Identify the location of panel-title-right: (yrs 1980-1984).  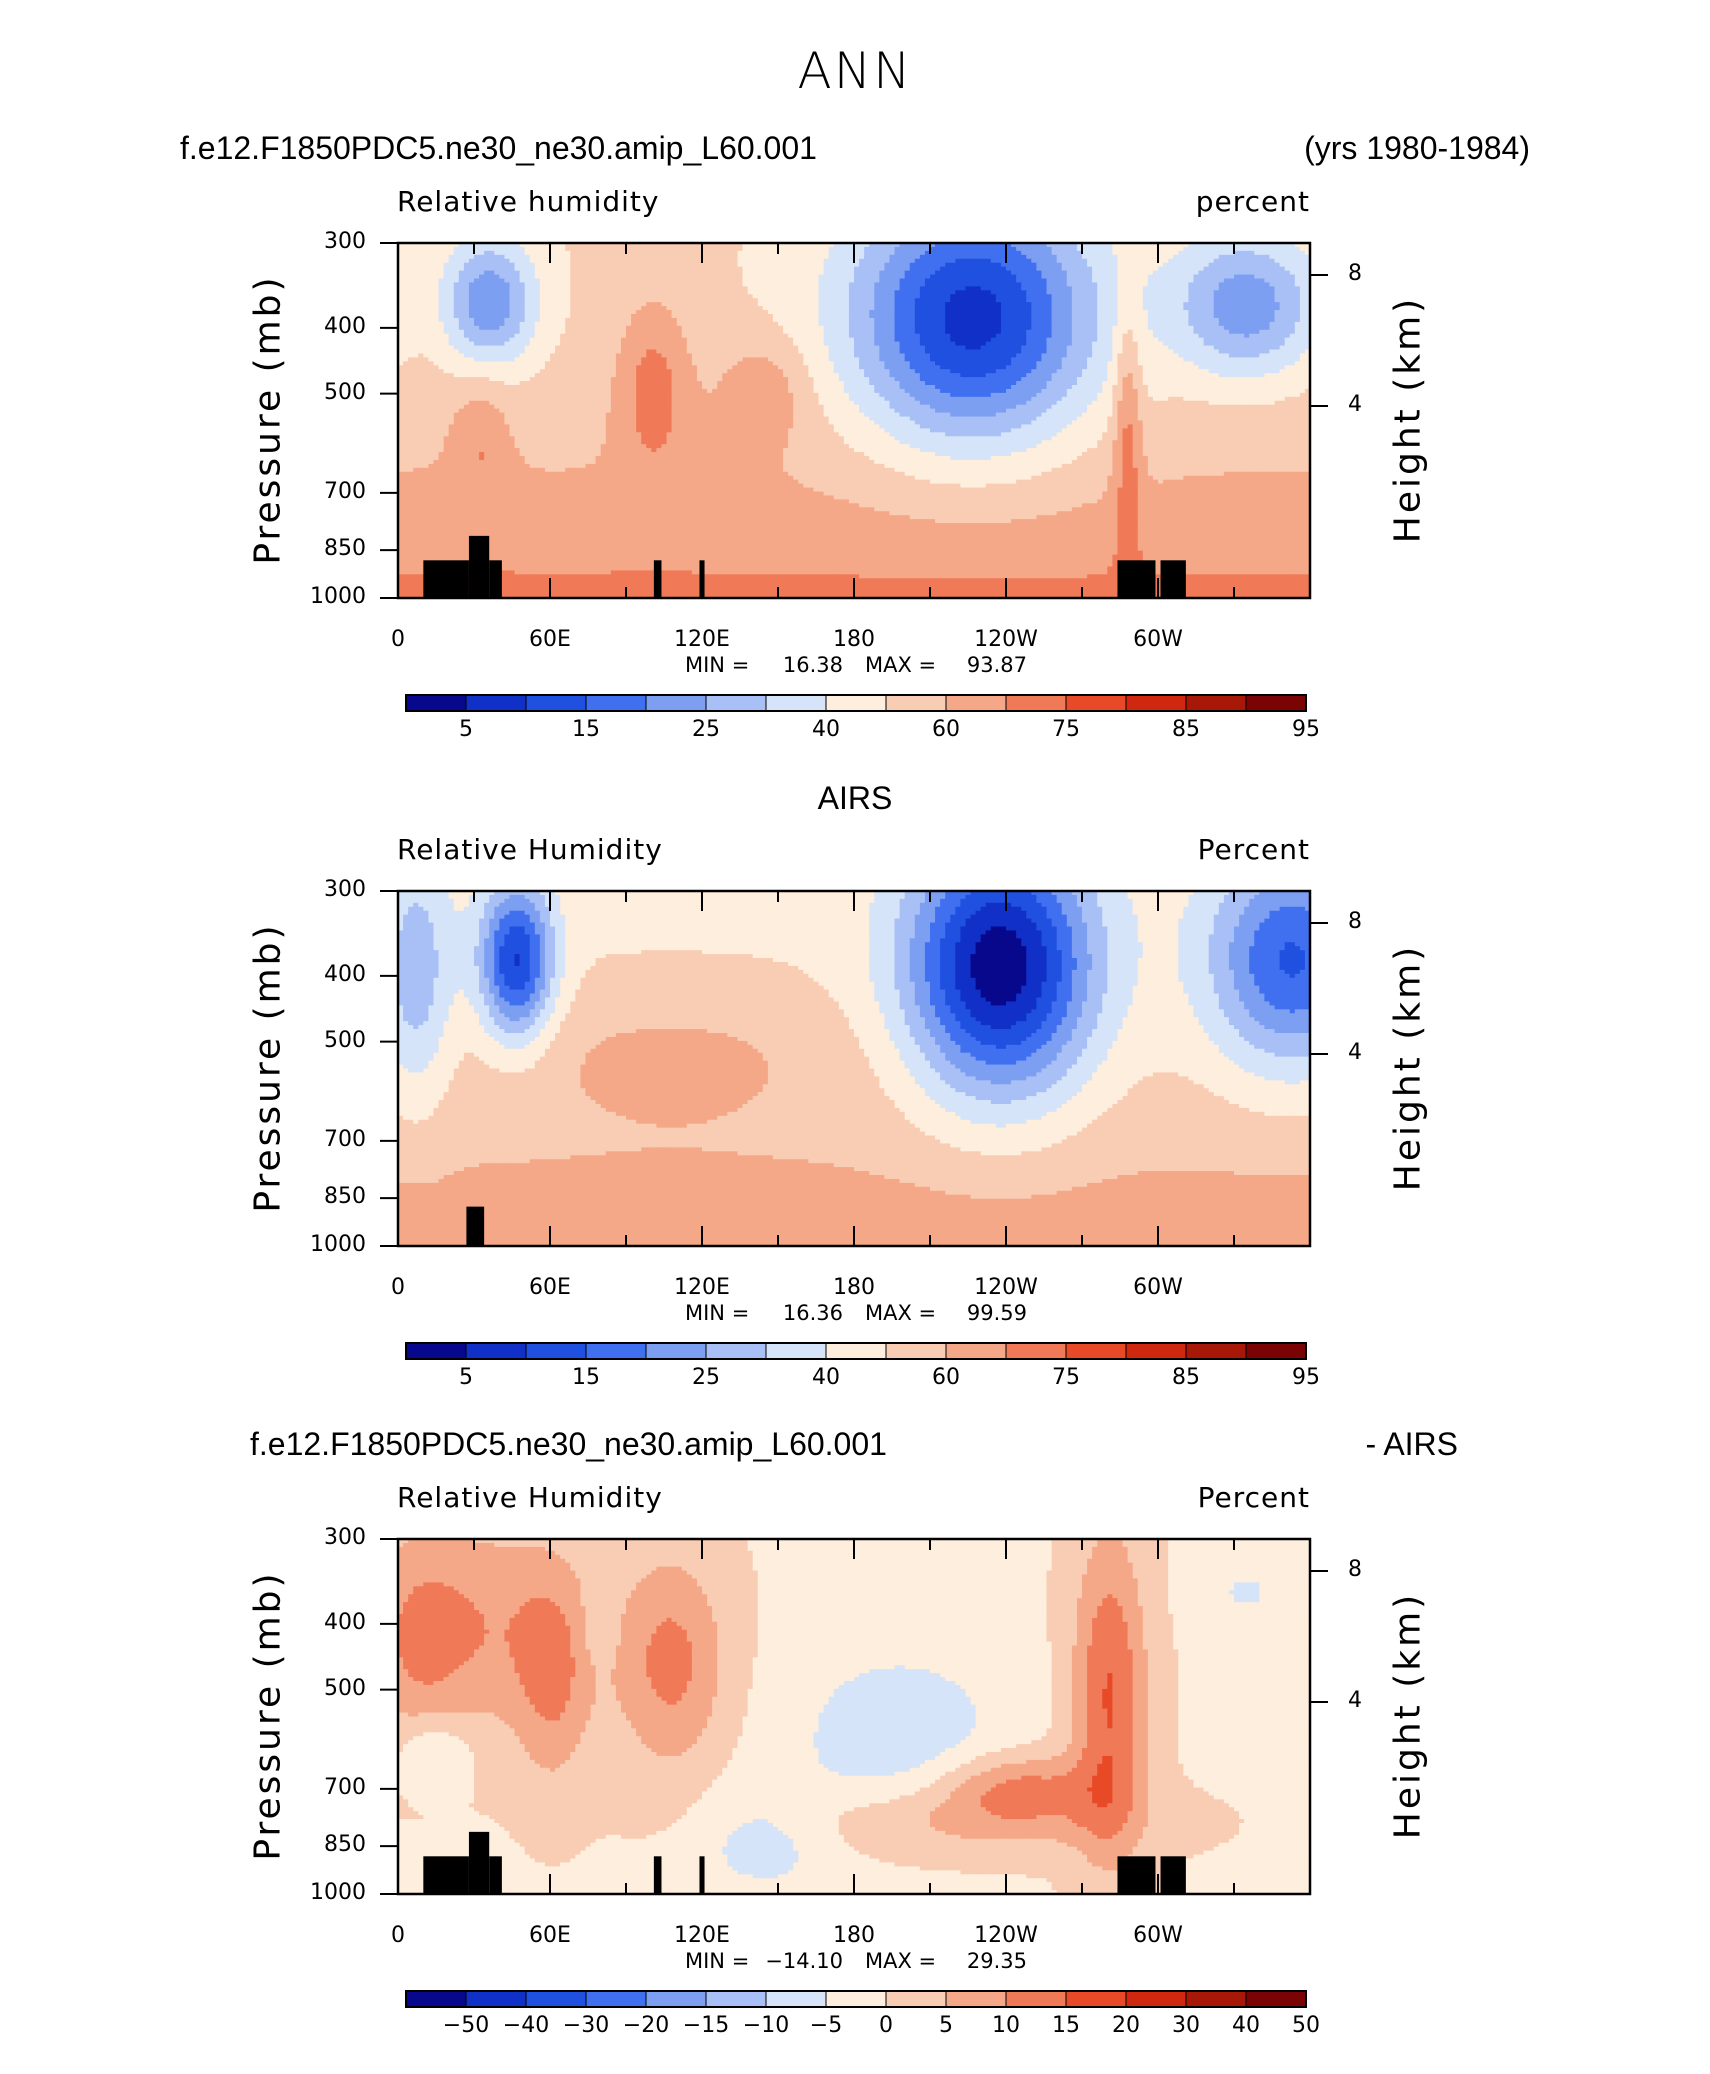
(1417, 148).